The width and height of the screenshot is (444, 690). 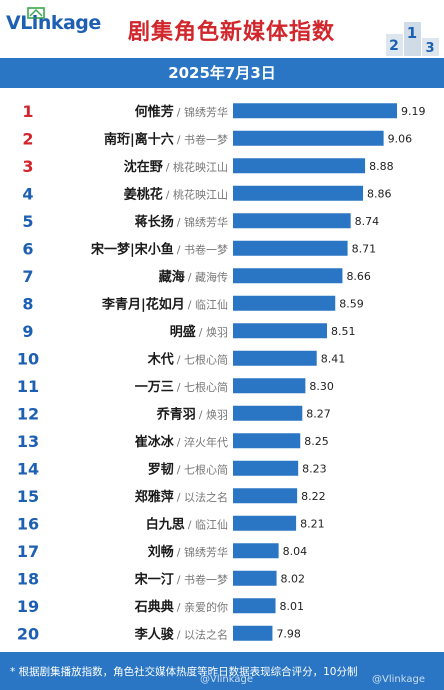 What do you see at coordinates (333, 358) in the screenshot?
I see `value-label: 8.41` at bounding box center [333, 358].